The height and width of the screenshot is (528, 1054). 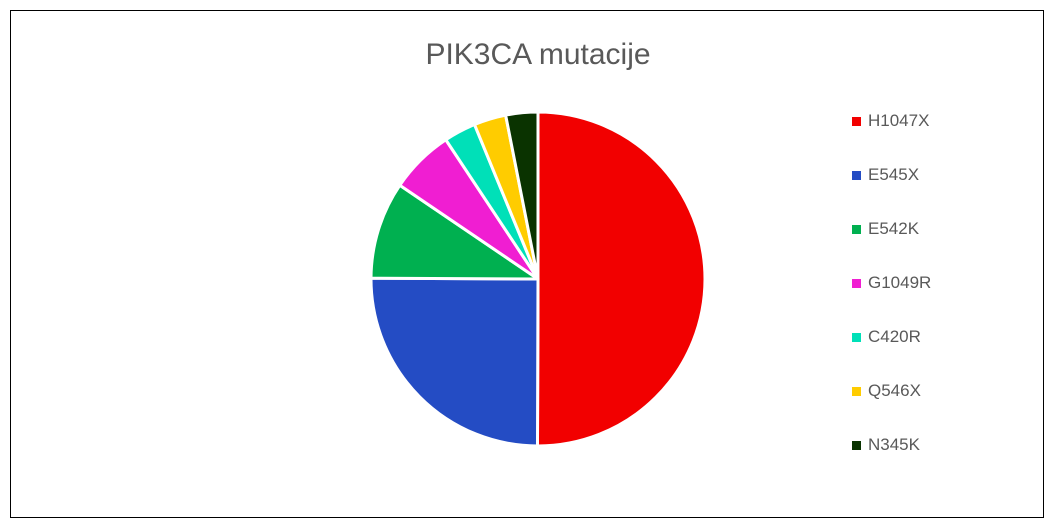 I want to click on pie-slice-h1047x, so click(x=621, y=279).